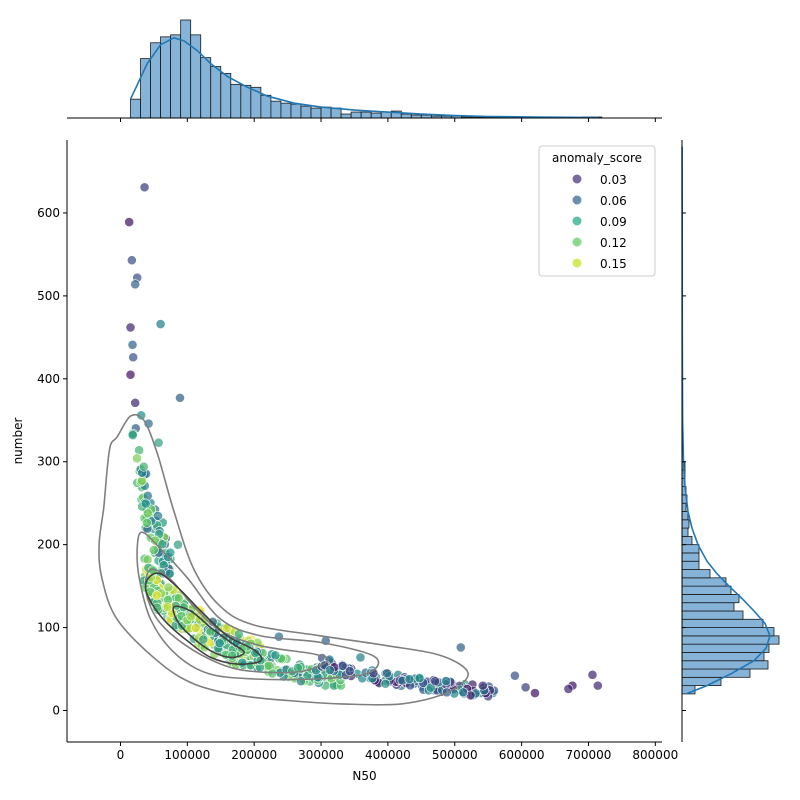 This screenshot has height=800, width=800. Describe the element at coordinates (613, 243) in the screenshot. I see `legend-label: 0.12` at that location.